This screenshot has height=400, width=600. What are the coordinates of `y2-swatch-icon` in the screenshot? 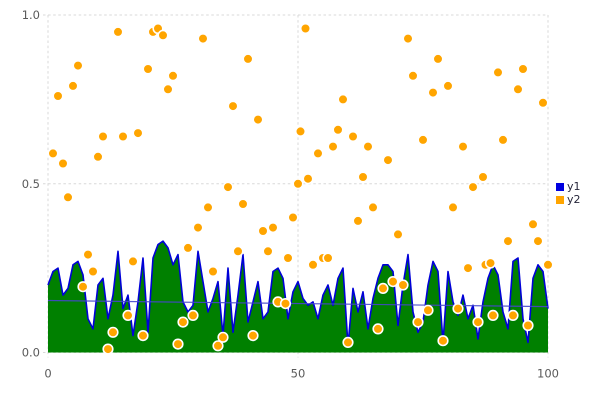 It's located at (560, 200).